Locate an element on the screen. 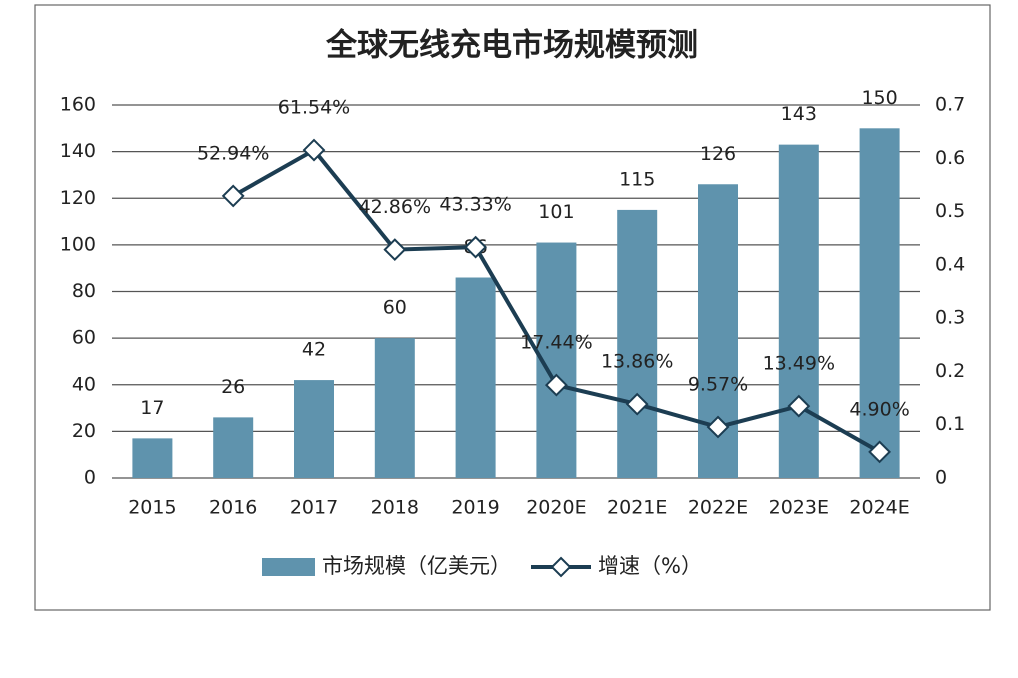 This screenshot has width=1018, height=678. line-label: 61.54% is located at coordinates (314, 108).